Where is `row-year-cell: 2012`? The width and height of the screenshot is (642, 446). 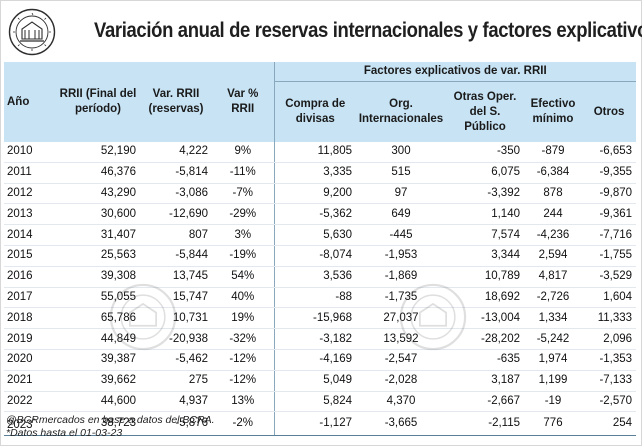 row-year-cell: 2012 is located at coordinates (30, 194).